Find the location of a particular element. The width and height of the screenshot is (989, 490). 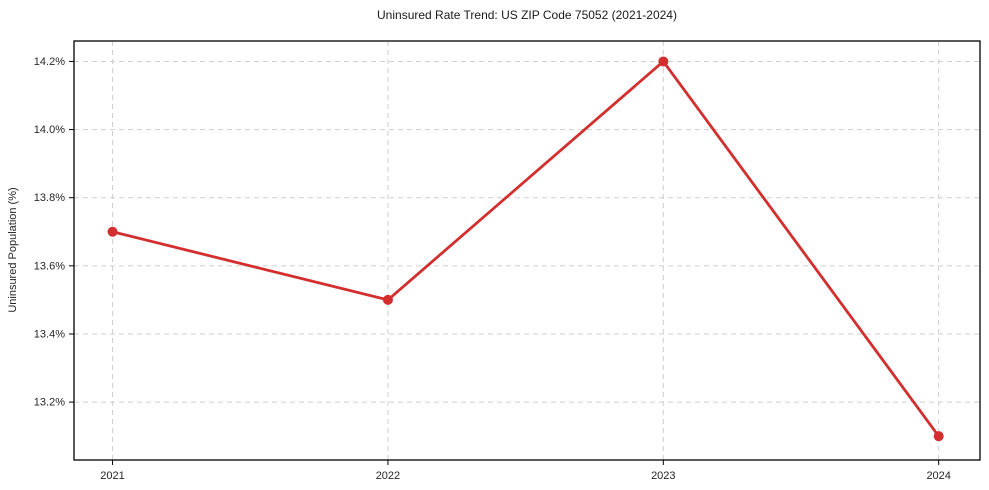

x-tick-label: 2024 is located at coordinates (938, 476).